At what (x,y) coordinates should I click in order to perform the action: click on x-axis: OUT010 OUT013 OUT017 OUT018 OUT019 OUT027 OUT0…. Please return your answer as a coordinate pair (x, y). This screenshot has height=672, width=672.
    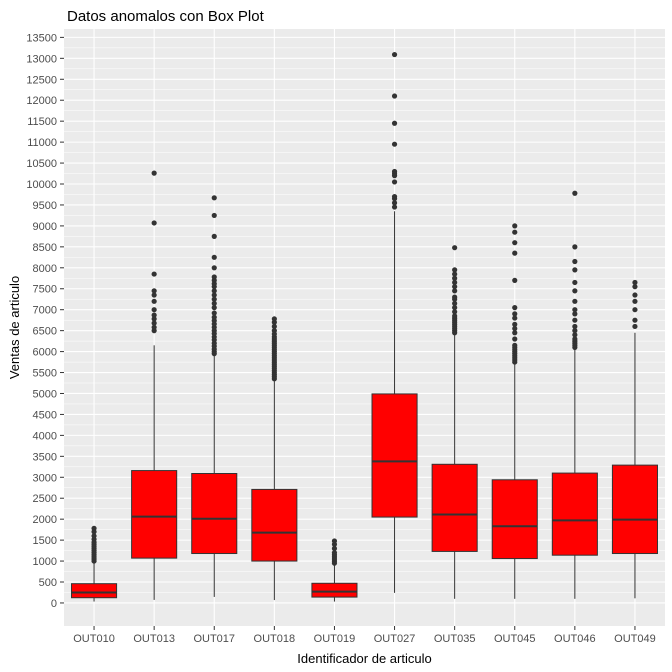
    Looking at the image, I should click on (364, 635).